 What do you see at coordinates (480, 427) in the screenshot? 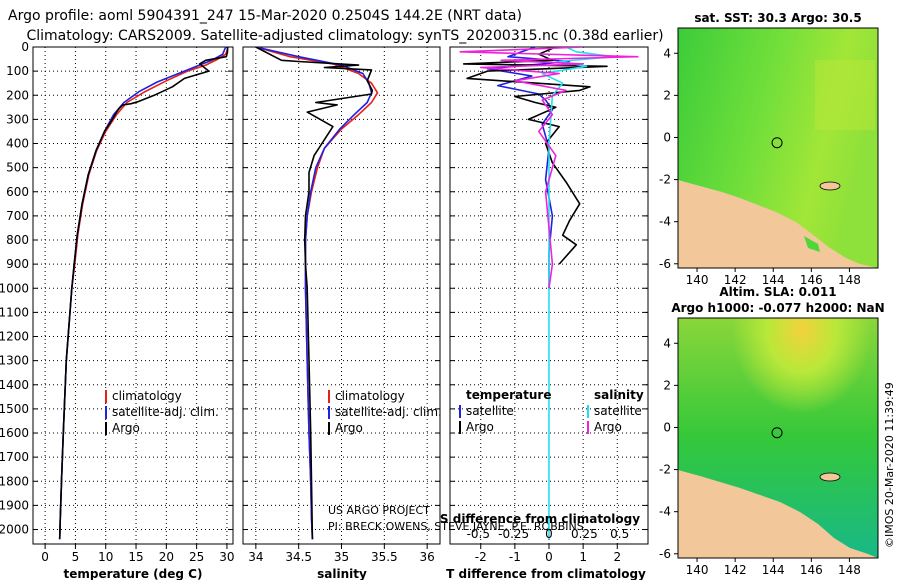
I see `legend-t-argo-label: Argo` at bounding box center [480, 427].